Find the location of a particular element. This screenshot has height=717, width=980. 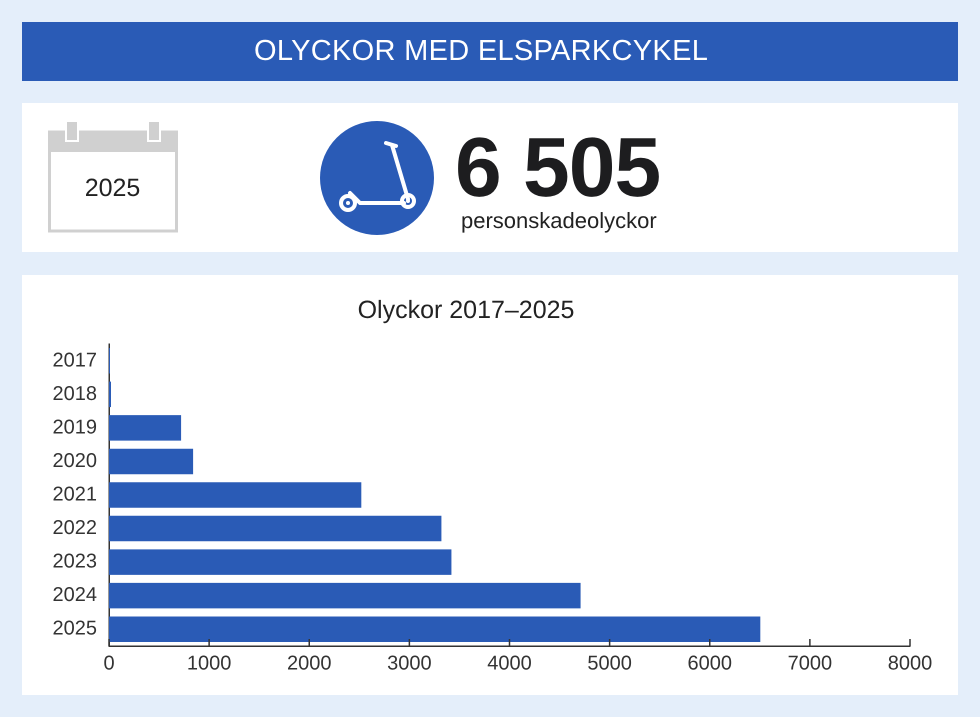

y-tick-label: 2023 is located at coordinates (74, 561).